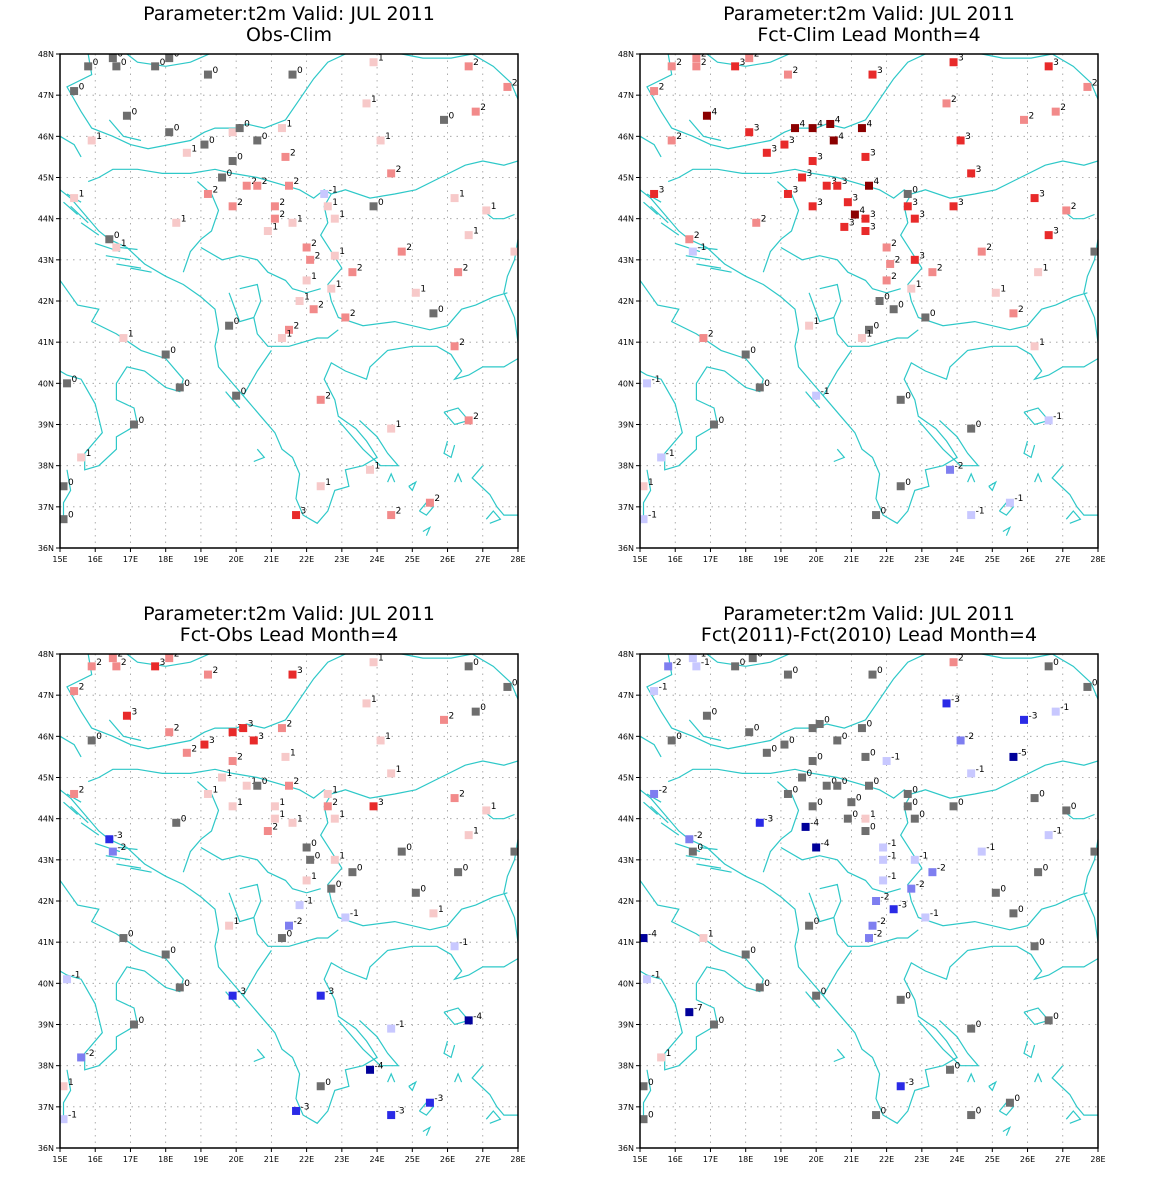 Image resolution: width=1160 pixels, height=1200 pixels. Describe the element at coordinates (869, 125) in the screenshot. I see `station-value-label: 4` at that location.